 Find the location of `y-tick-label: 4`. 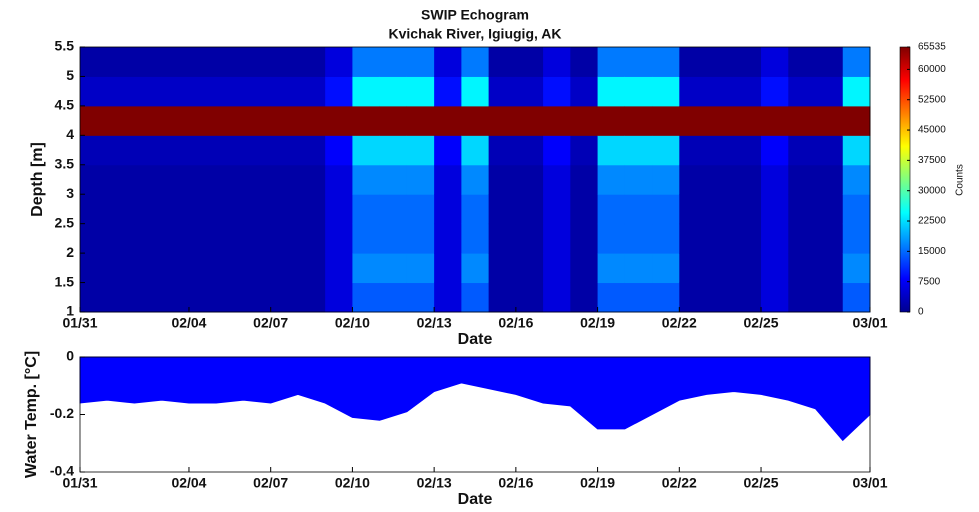

y-tick-label: 4 is located at coordinates (70, 134).